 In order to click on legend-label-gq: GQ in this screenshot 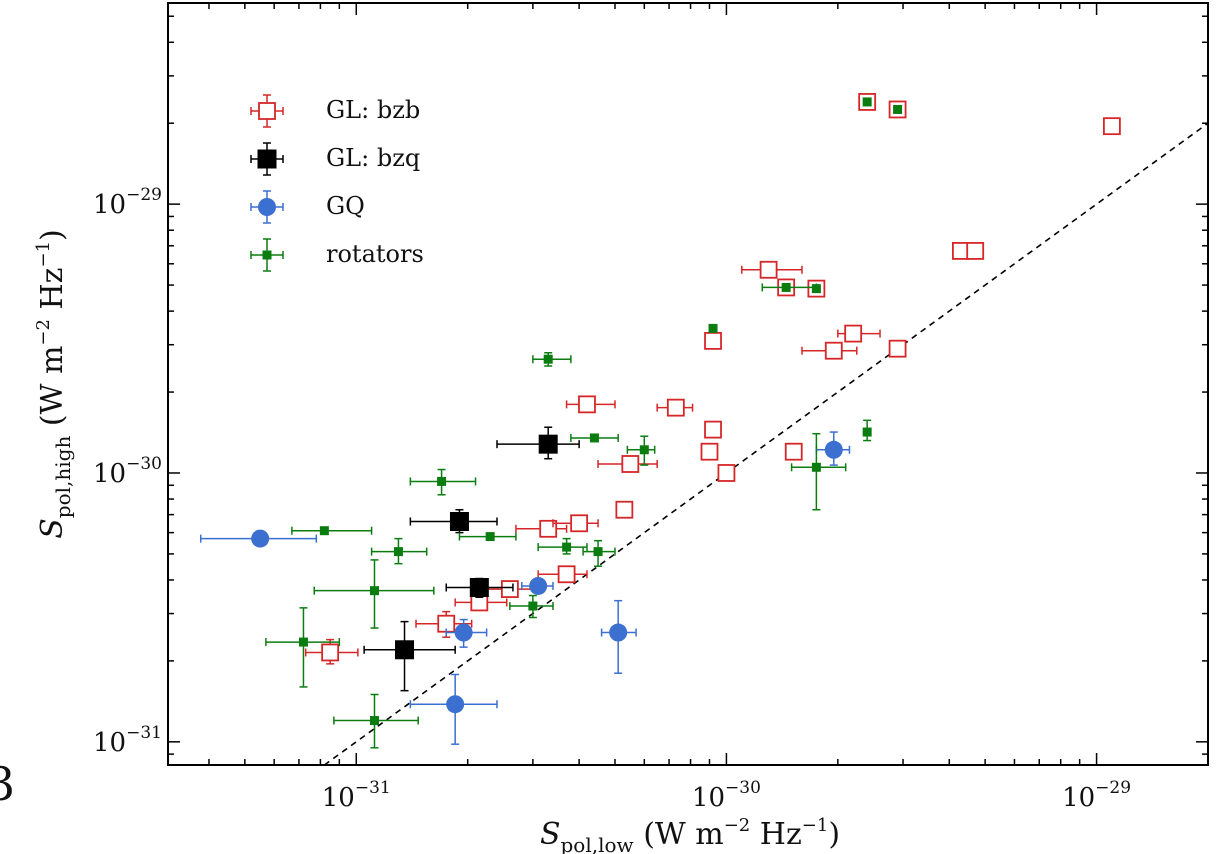, I will do `click(345, 206)`.